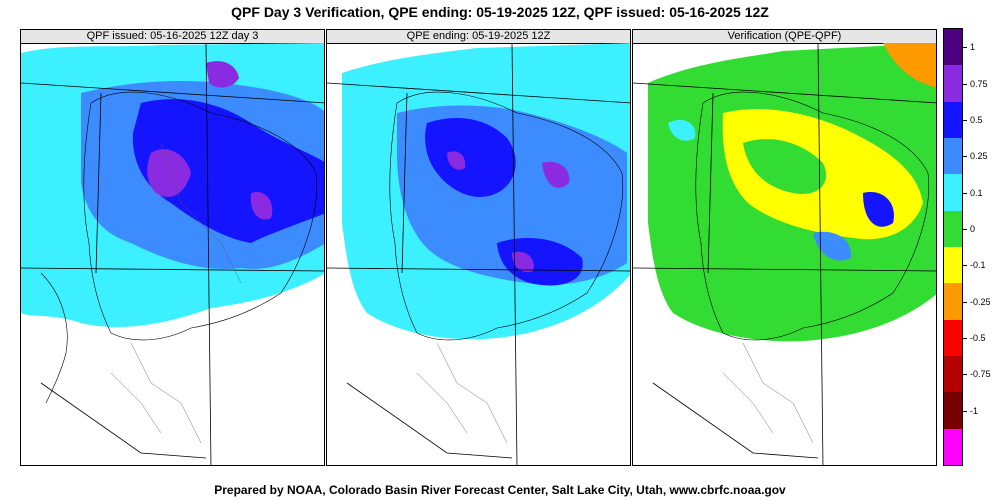  I want to click on colorbar-label: 0.5, so click(976, 119).